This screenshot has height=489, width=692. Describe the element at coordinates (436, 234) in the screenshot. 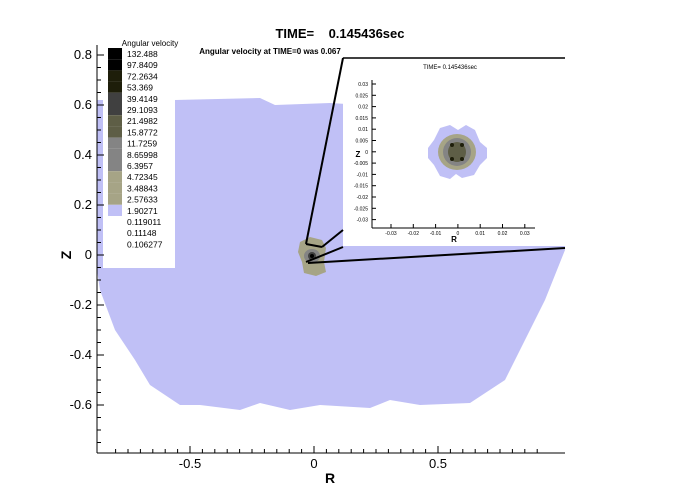

I see `inset-x-tick-label: -0.01` at that location.